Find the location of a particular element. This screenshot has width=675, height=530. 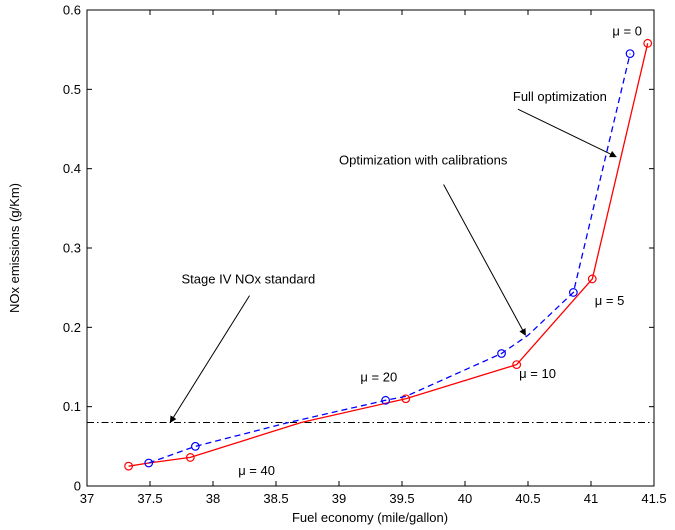

x-tick-label: 37 is located at coordinates (87, 498).